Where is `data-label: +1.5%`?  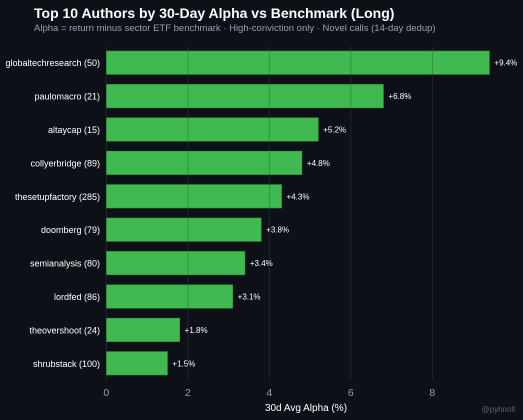 data-label: +1.5% is located at coordinates (183, 363).